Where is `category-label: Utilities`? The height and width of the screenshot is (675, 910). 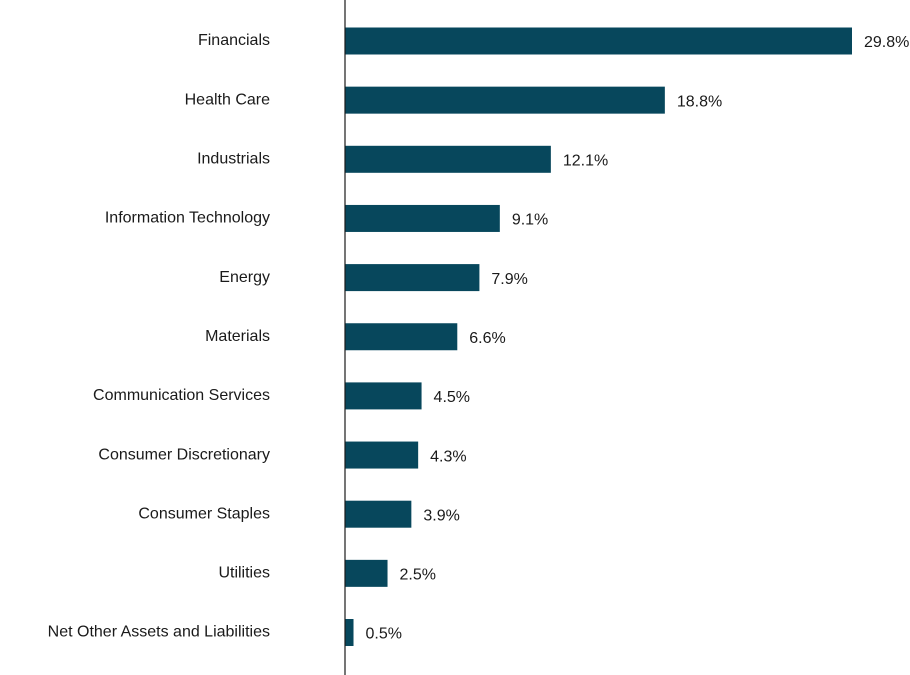 category-label: Utilities is located at coordinates (244, 573).